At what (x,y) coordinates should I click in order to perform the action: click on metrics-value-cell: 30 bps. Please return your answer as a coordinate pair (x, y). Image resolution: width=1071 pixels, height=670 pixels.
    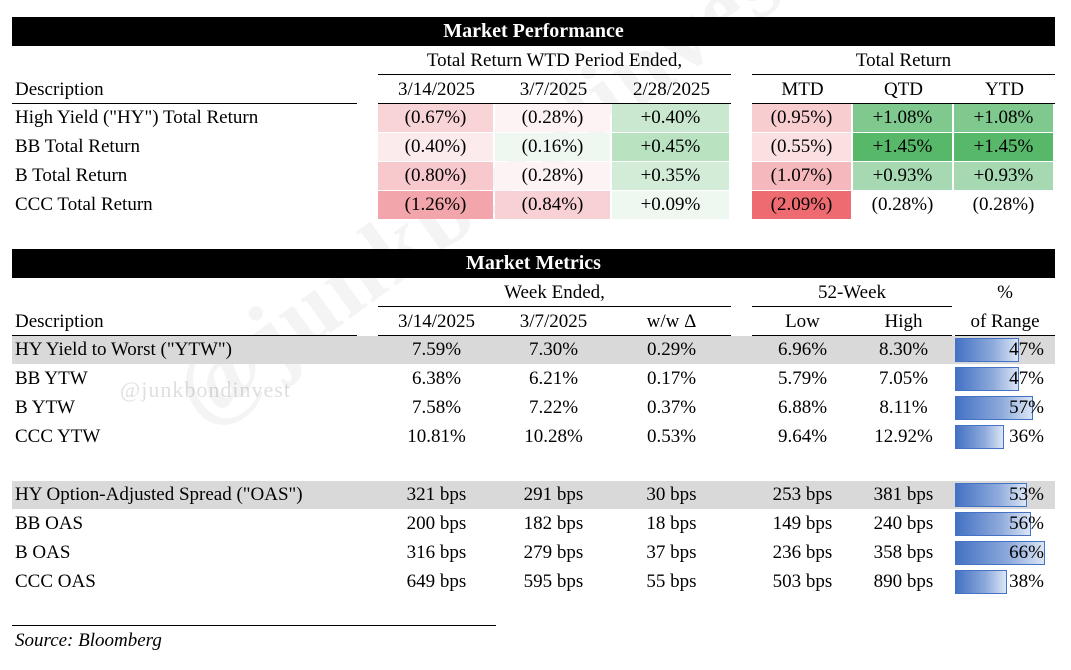
    Looking at the image, I should click on (671, 494).